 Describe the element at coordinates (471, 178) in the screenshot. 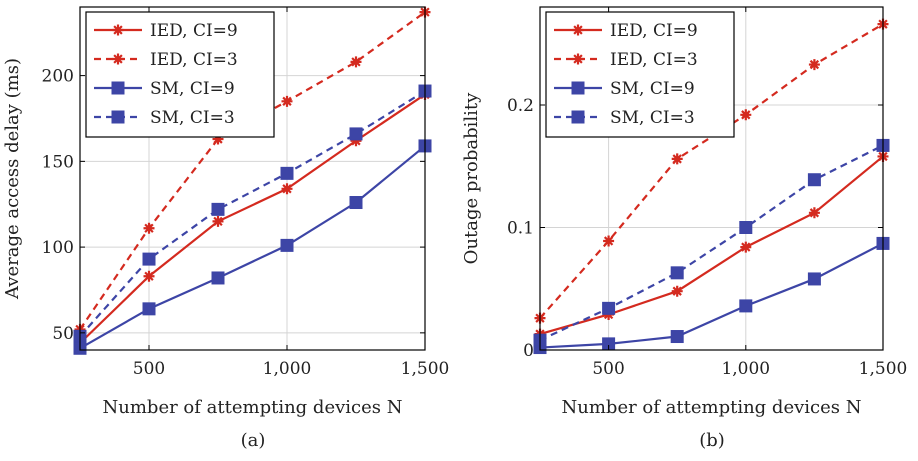

I see `y-axis-label: Outage probability` at that location.